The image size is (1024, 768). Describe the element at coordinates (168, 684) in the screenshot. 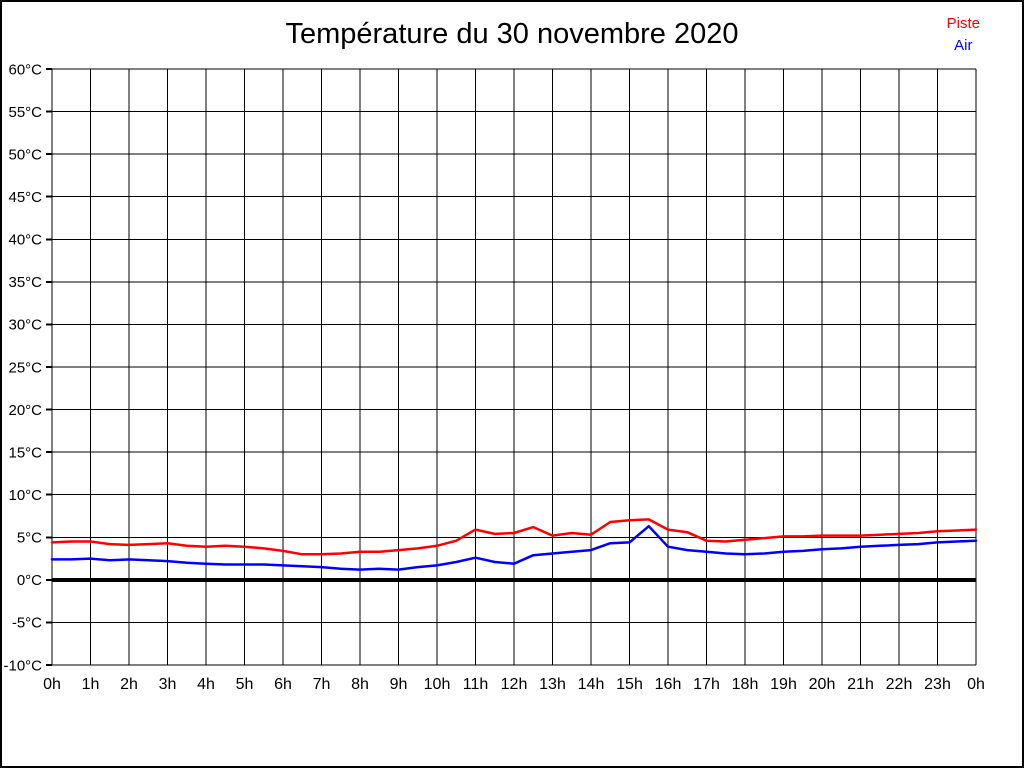

I see `x-tick-label: 3h` at that location.